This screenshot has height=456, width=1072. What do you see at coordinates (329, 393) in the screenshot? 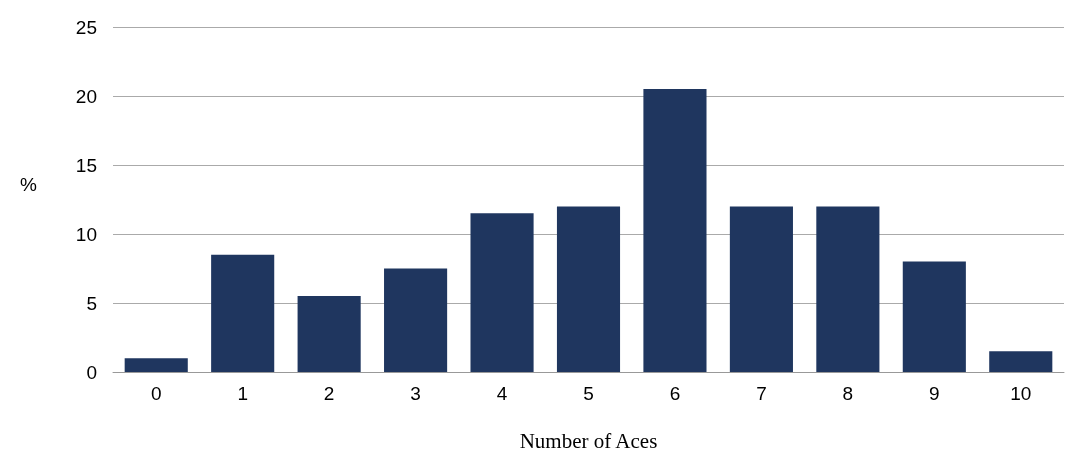
I see `x-tick-label: 2` at bounding box center [329, 393].